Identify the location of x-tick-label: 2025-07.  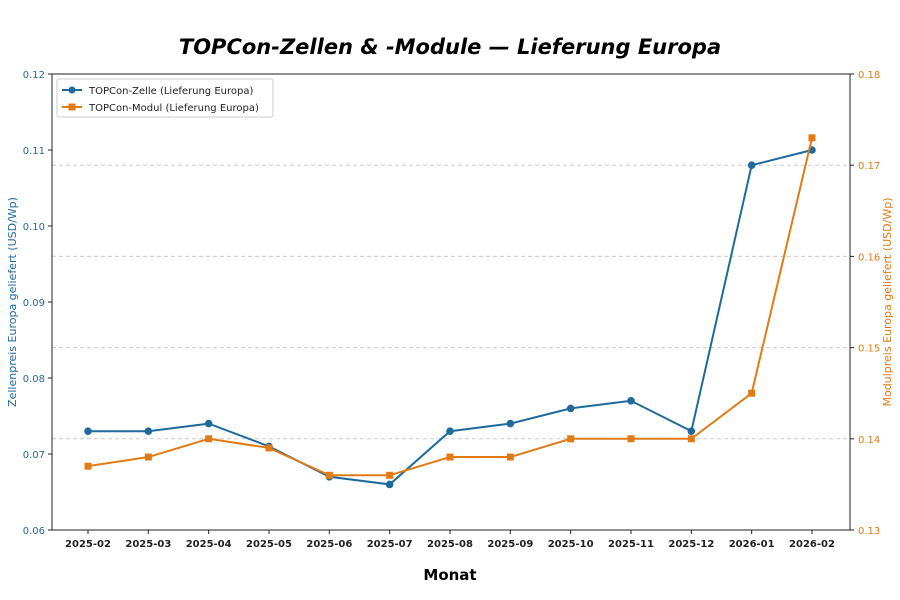
(390, 544).